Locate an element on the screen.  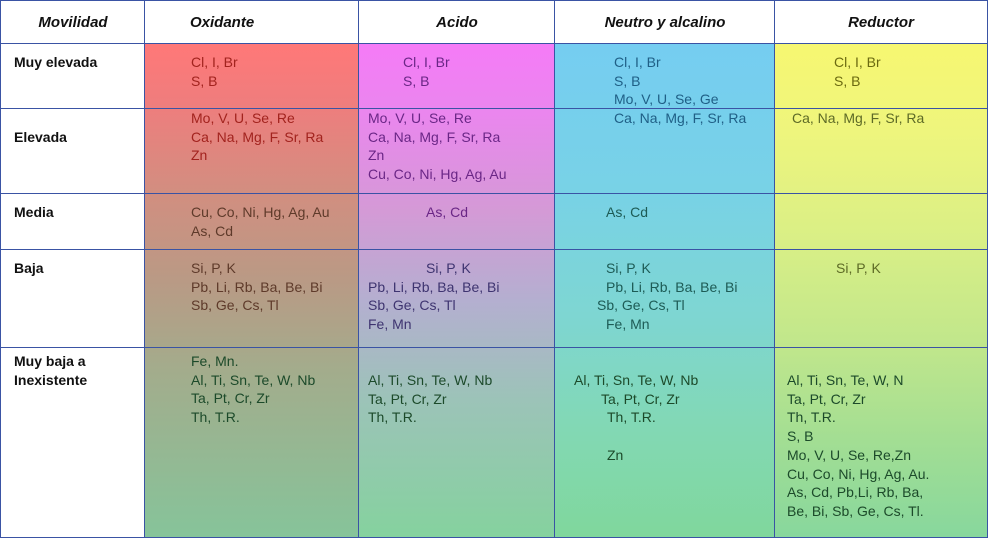
row-label-media: Media is located at coordinates (34, 212).